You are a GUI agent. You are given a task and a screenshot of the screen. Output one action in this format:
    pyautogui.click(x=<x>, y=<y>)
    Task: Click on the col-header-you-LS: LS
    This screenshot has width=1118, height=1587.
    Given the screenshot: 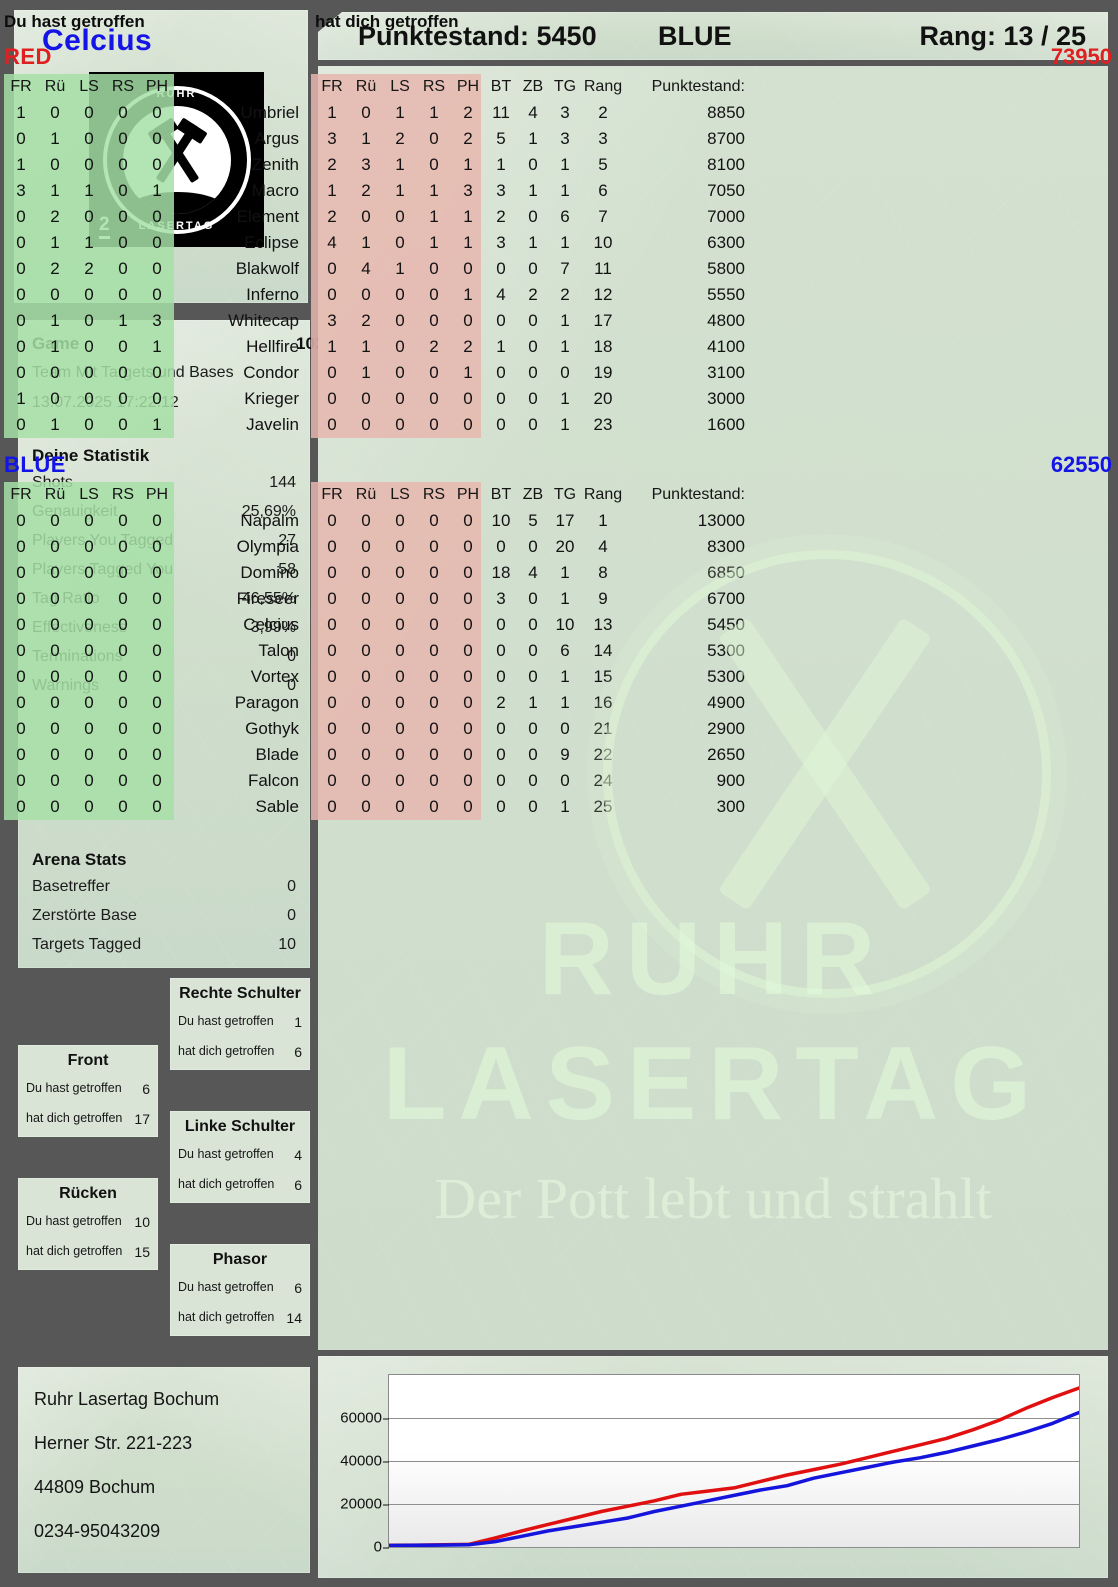 What is the action you would take?
    pyautogui.click(x=89, y=494)
    